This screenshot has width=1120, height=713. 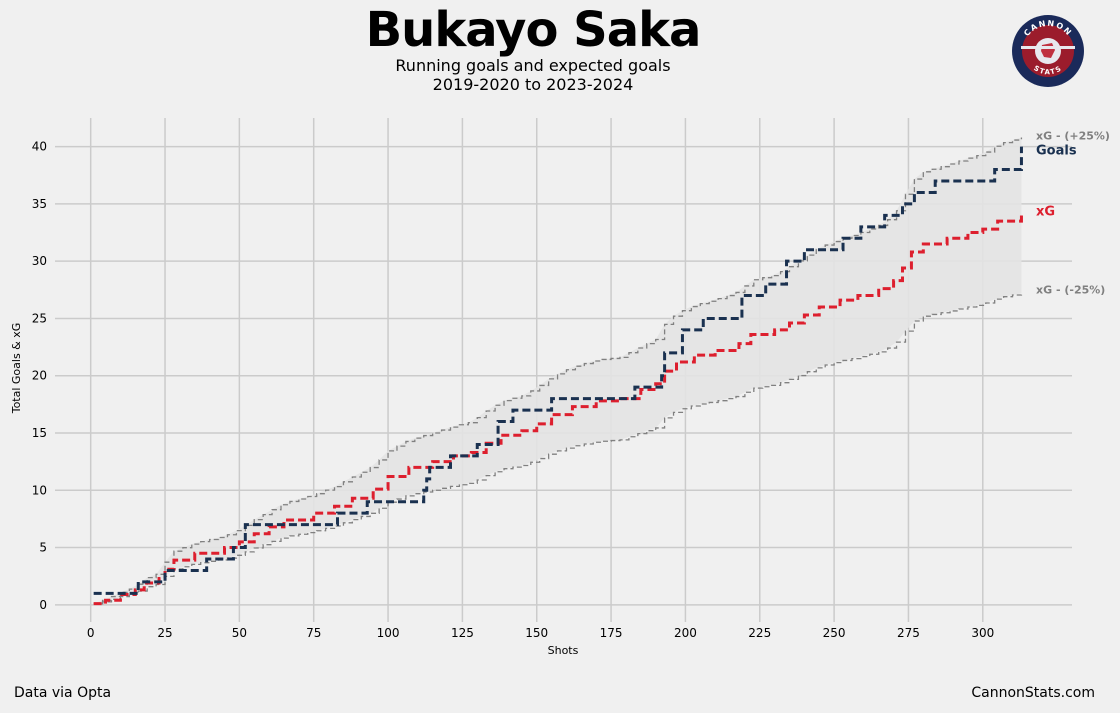 What do you see at coordinates (39, 261) in the screenshot?
I see `y-tick-label: 30` at bounding box center [39, 261].